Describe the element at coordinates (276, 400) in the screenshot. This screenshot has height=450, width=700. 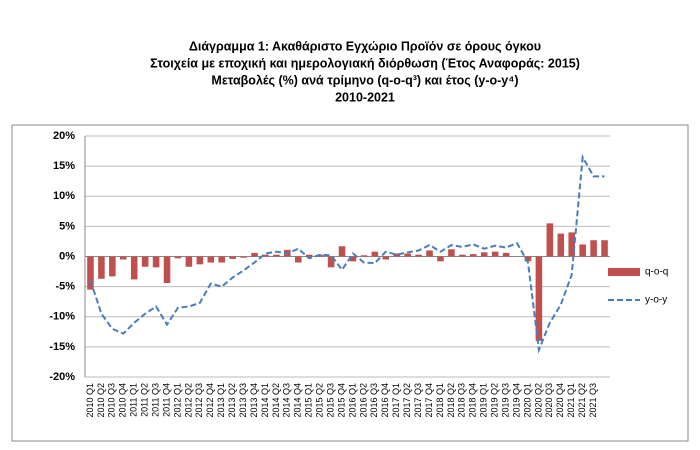
I see `x-tick-label: 2014 Q2` at that location.